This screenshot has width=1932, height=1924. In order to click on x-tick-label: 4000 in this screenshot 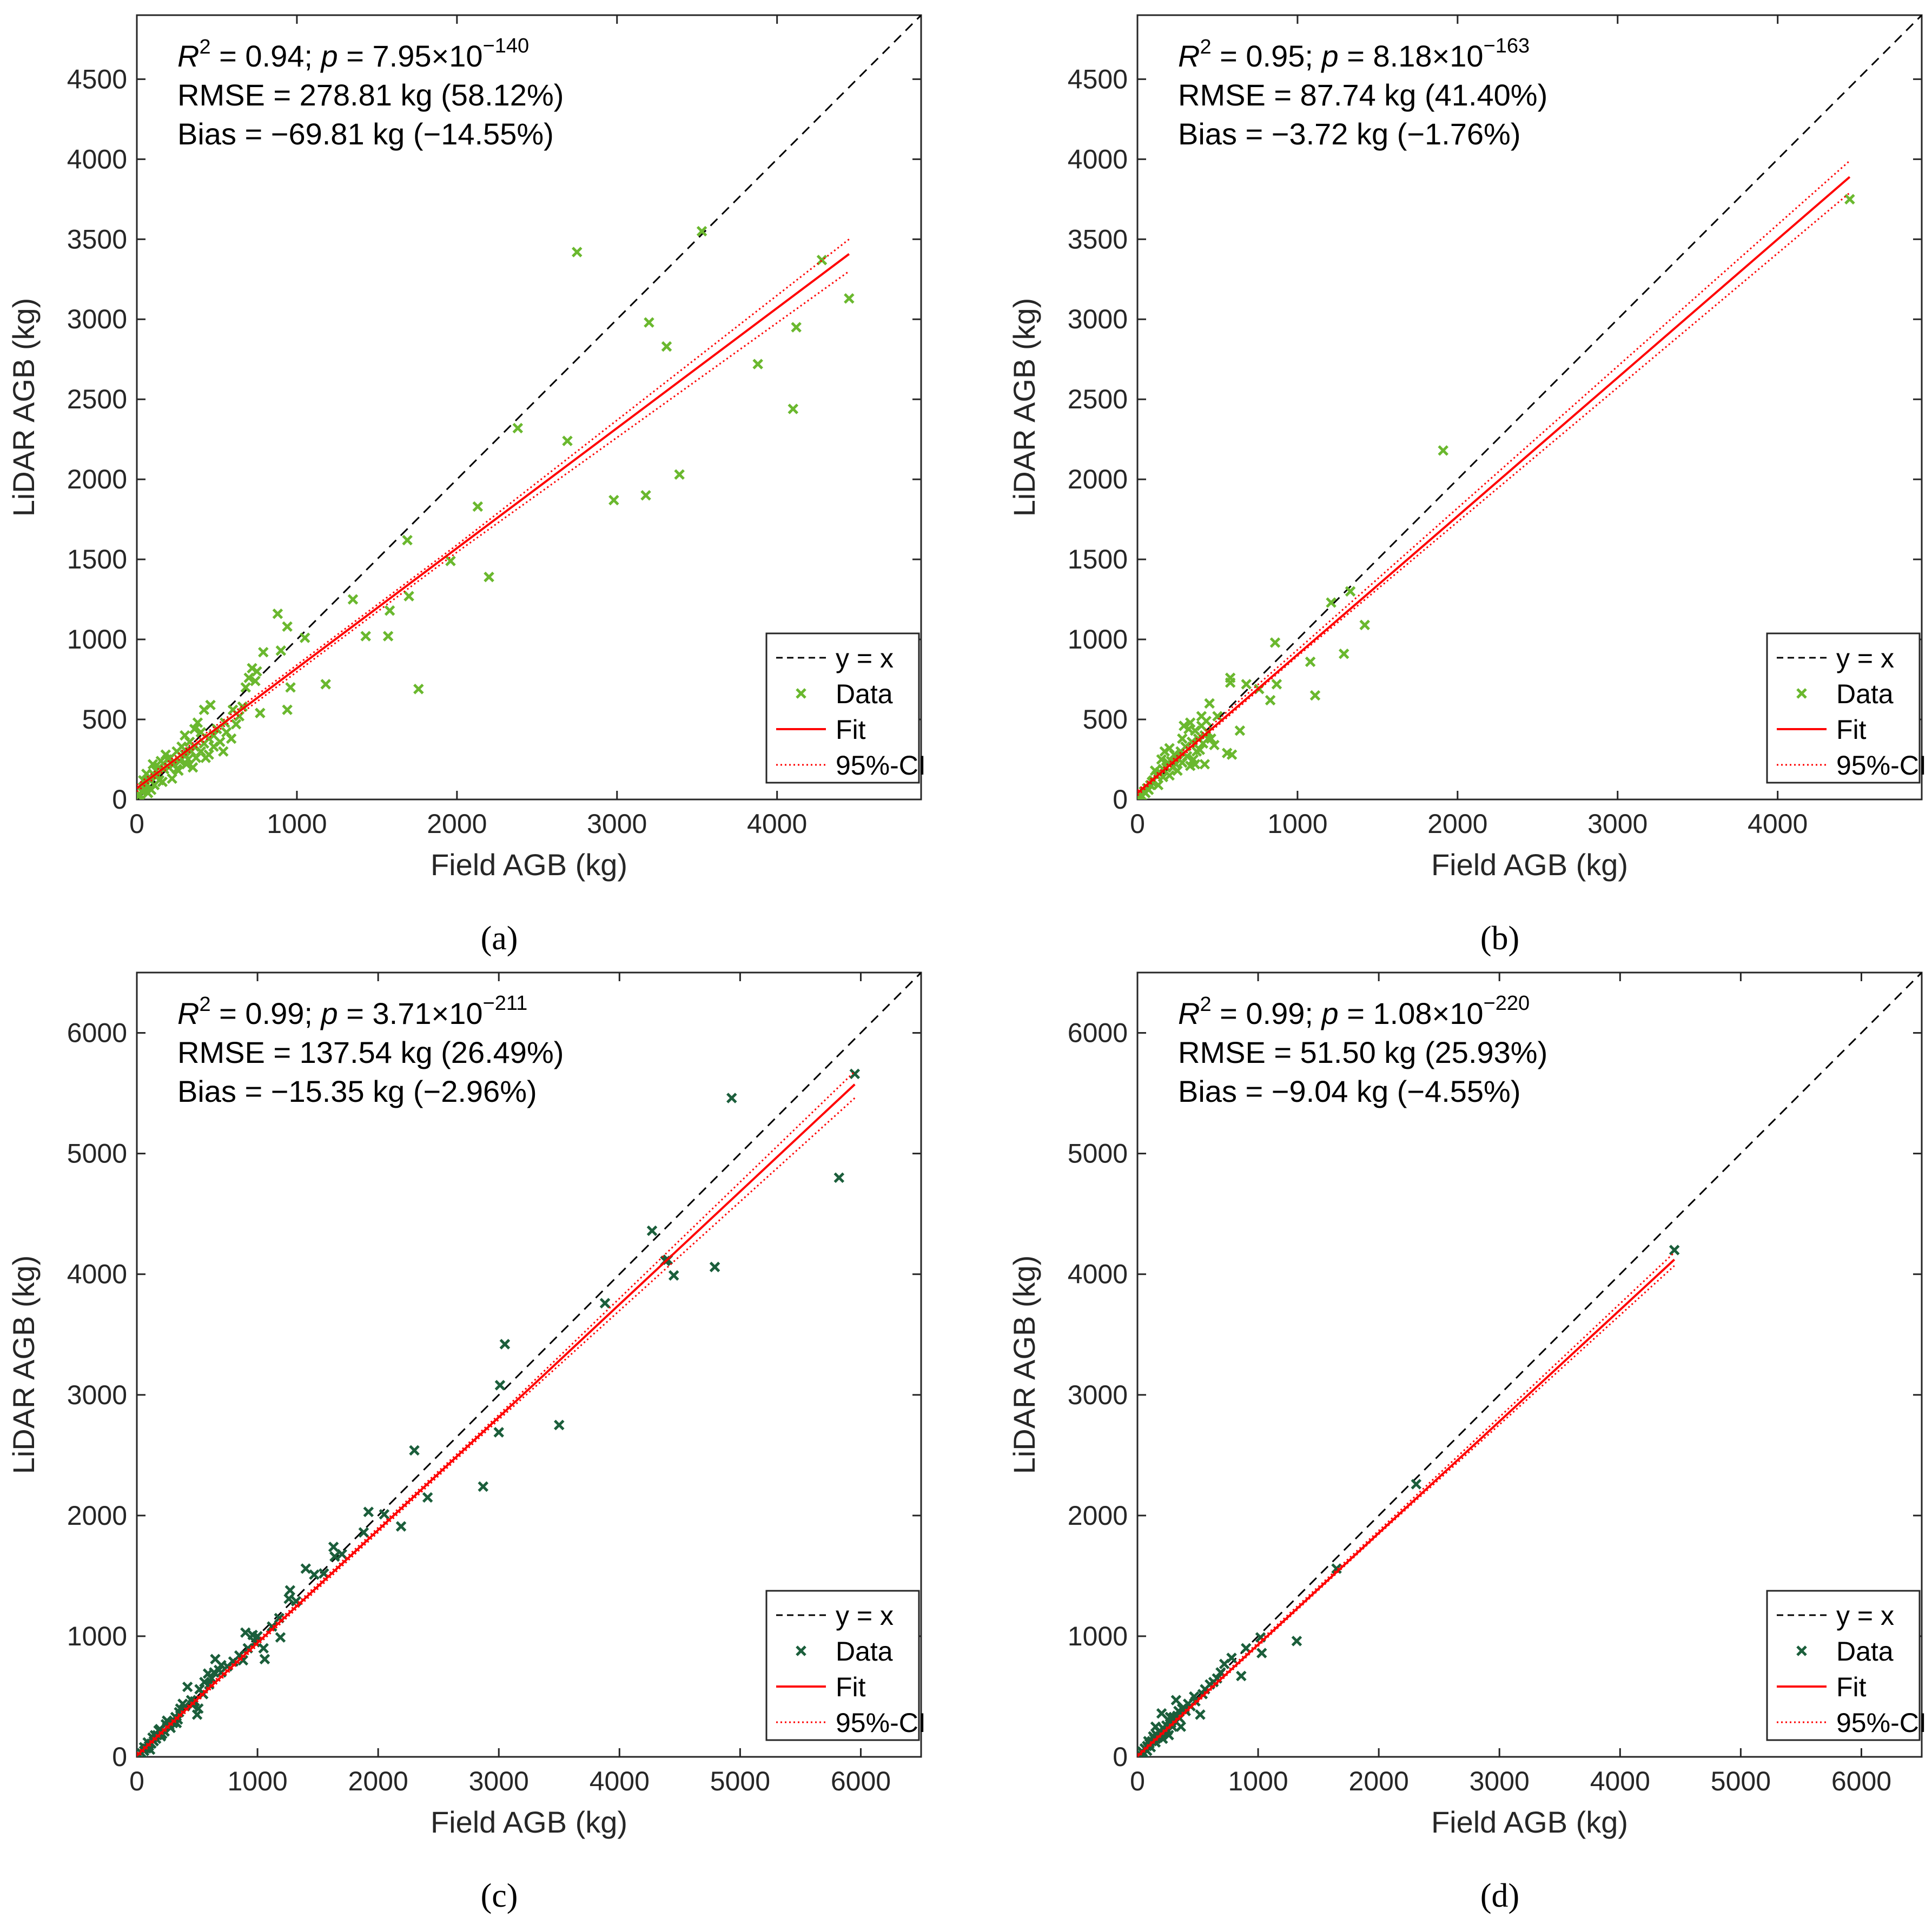, I will do `click(777, 824)`.